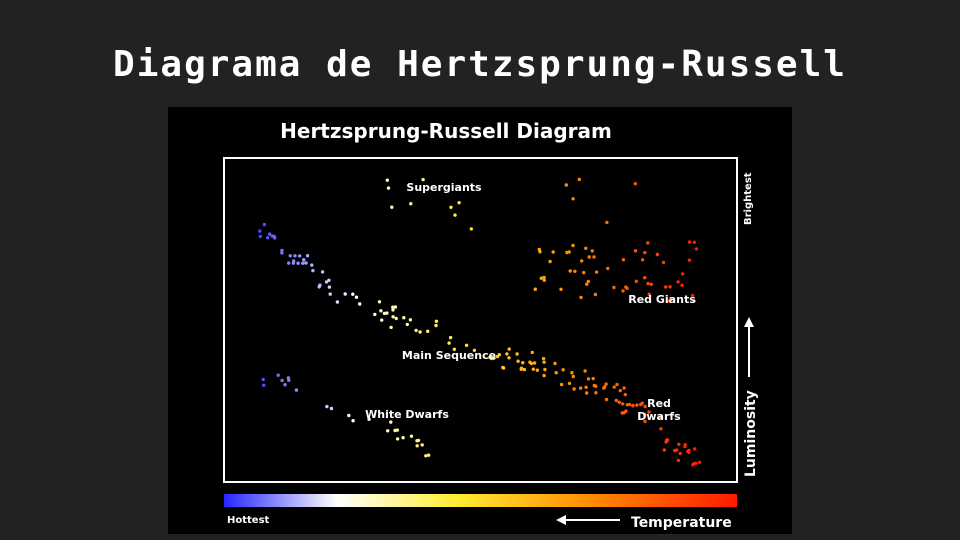 This screenshot has width=960, height=540. Describe the element at coordinates (751, 433) in the screenshot. I see `y-axis-label: Luminosity` at that location.